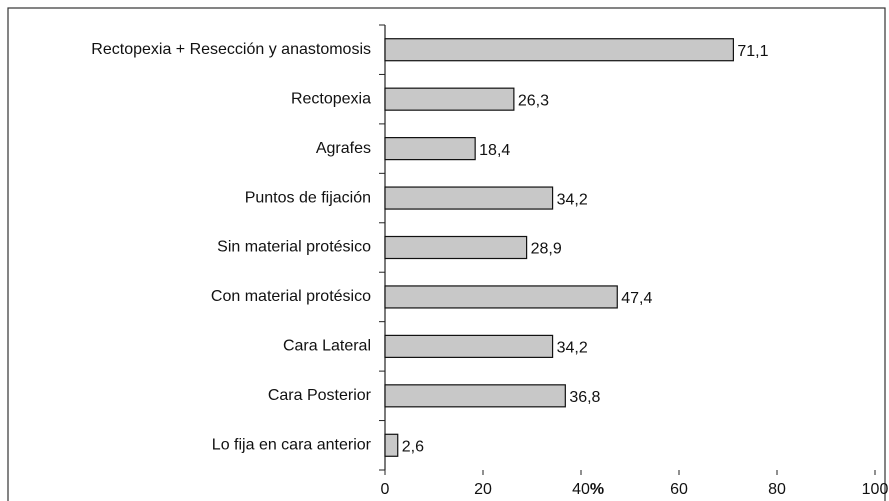 The width and height of the screenshot is (889, 501). What do you see at coordinates (320, 395) in the screenshot?
I see `y-tick-label: Cara Posterior` at bounding box center [320, 395].